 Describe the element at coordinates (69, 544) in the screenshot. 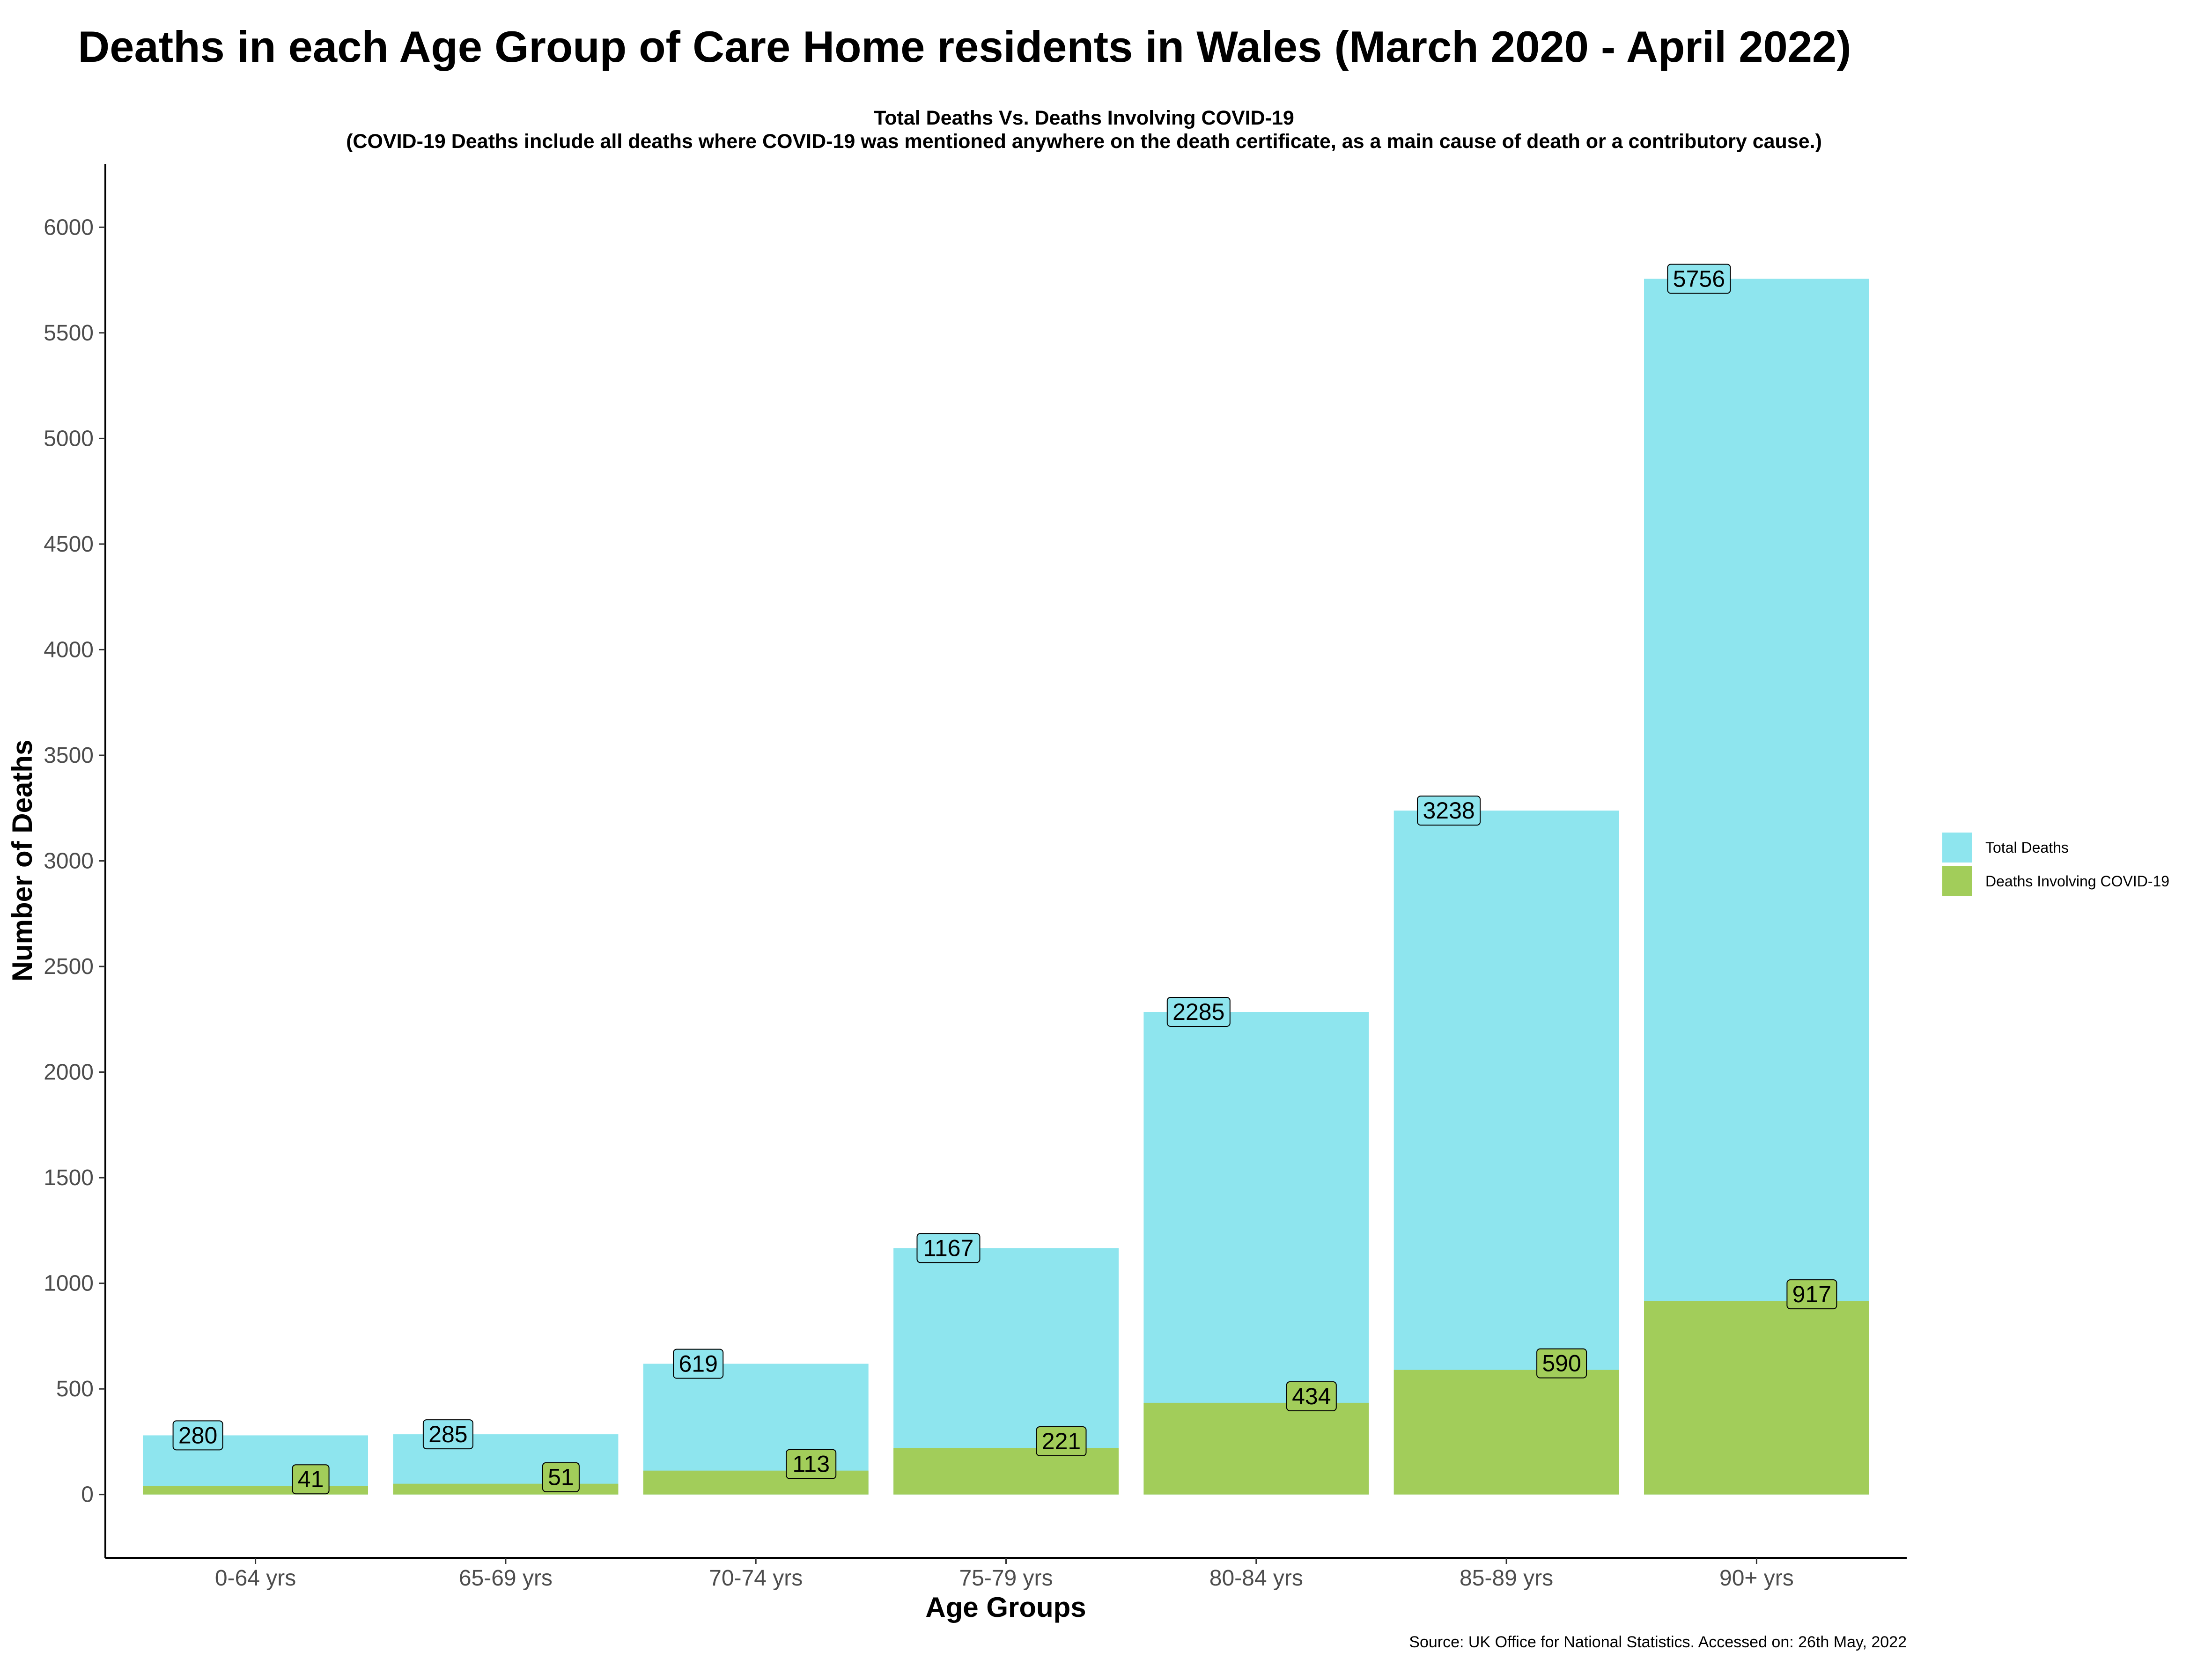

I see `y-tick-label-4500: 4500` at that location.